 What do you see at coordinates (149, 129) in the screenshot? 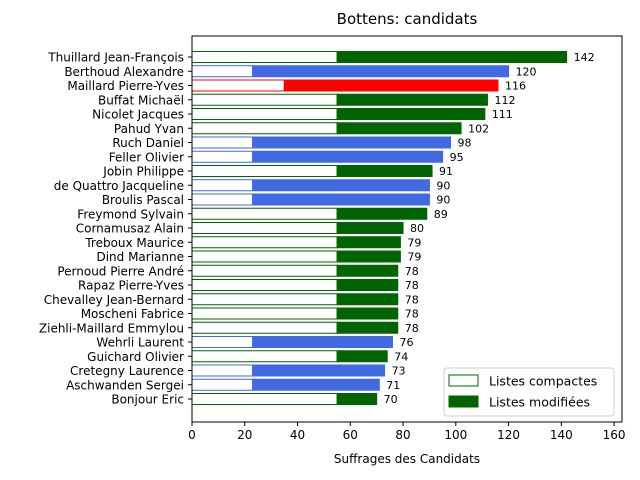
I see `y-tick-label: Pahud Yvan` at bounding box center [149, 129].